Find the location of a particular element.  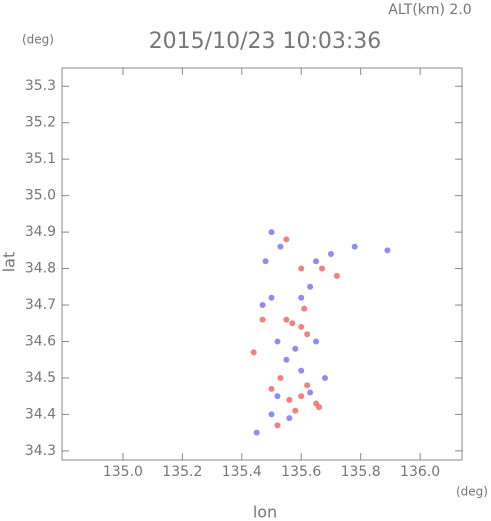

x-unit: (deg) is located at coordinates (472, 492).